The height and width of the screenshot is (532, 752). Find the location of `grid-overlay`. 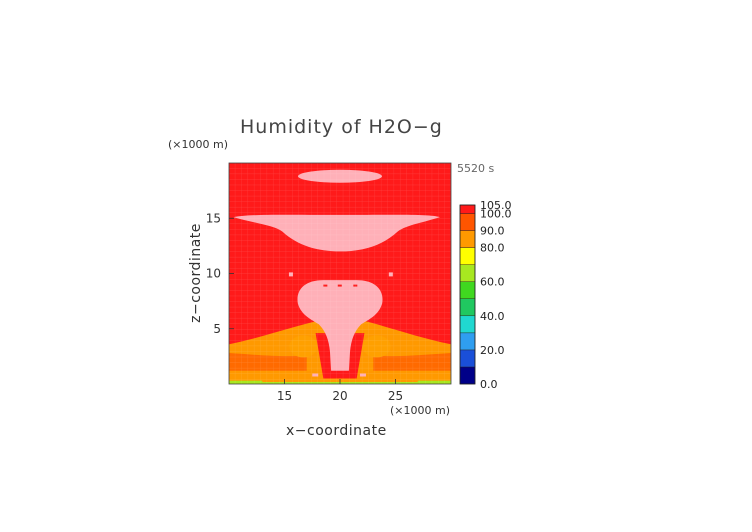

grid-overlay is located at coordinates (340, 273).